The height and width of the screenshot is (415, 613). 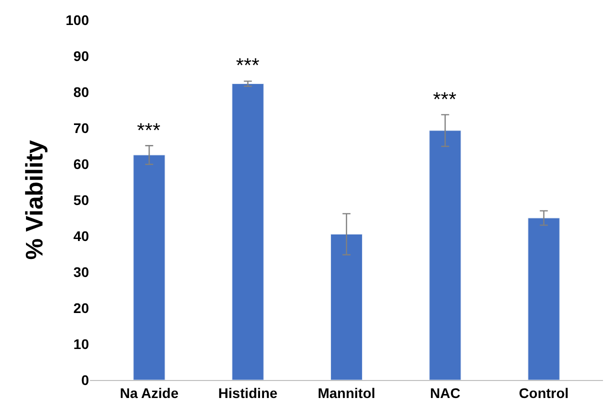 I want to click on x-tick-label: Control, so click(x=543, y=392).